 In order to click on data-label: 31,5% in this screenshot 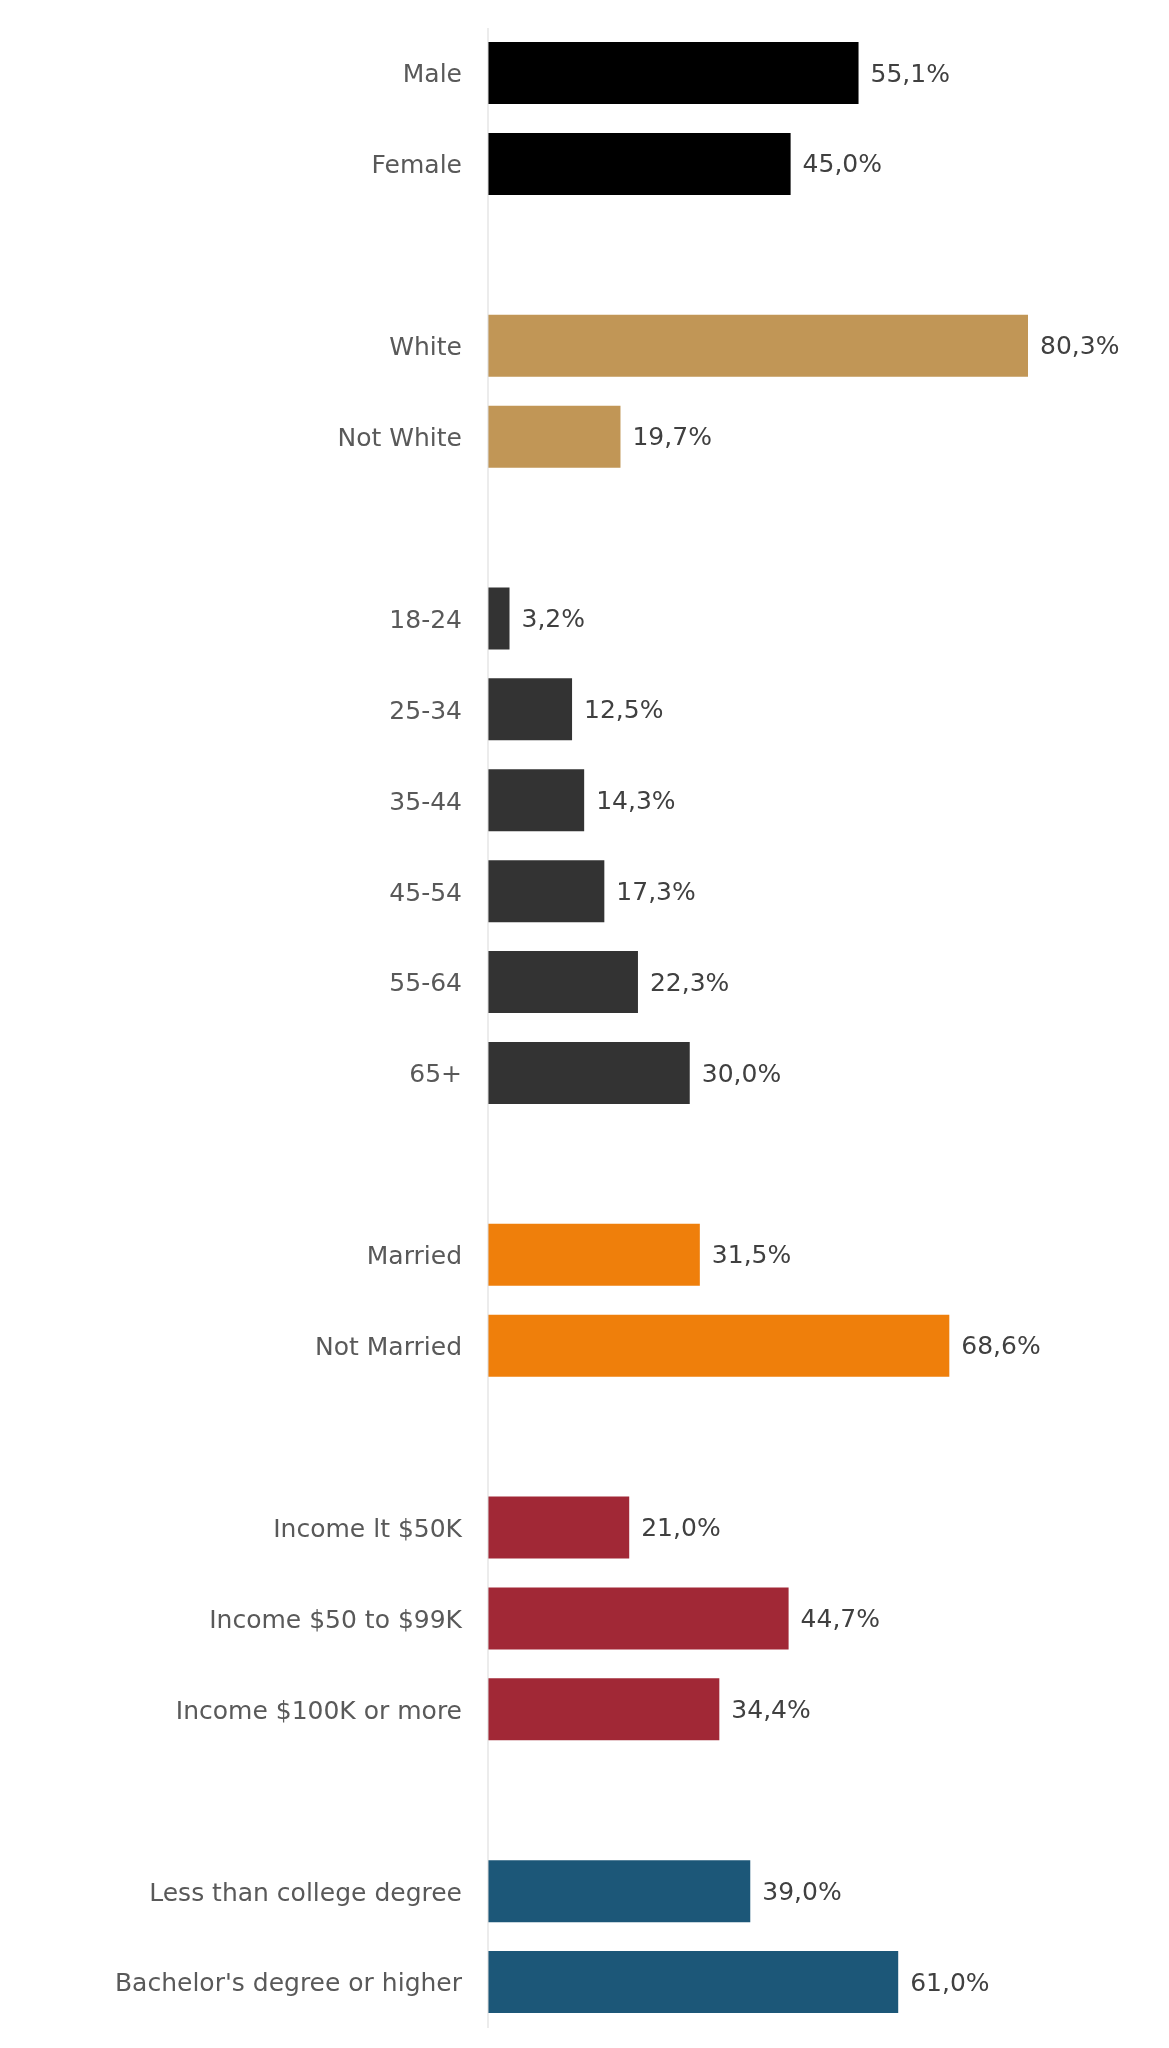, I will do `click(751, 1255)`.